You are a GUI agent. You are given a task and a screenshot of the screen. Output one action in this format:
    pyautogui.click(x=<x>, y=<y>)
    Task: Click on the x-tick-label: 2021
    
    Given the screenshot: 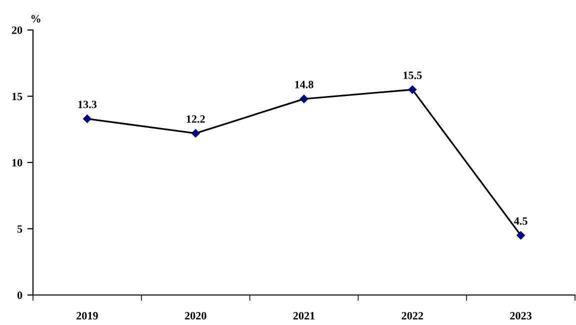 What is the action you would take?
    pyautogui.click(x=304, y=316)
    